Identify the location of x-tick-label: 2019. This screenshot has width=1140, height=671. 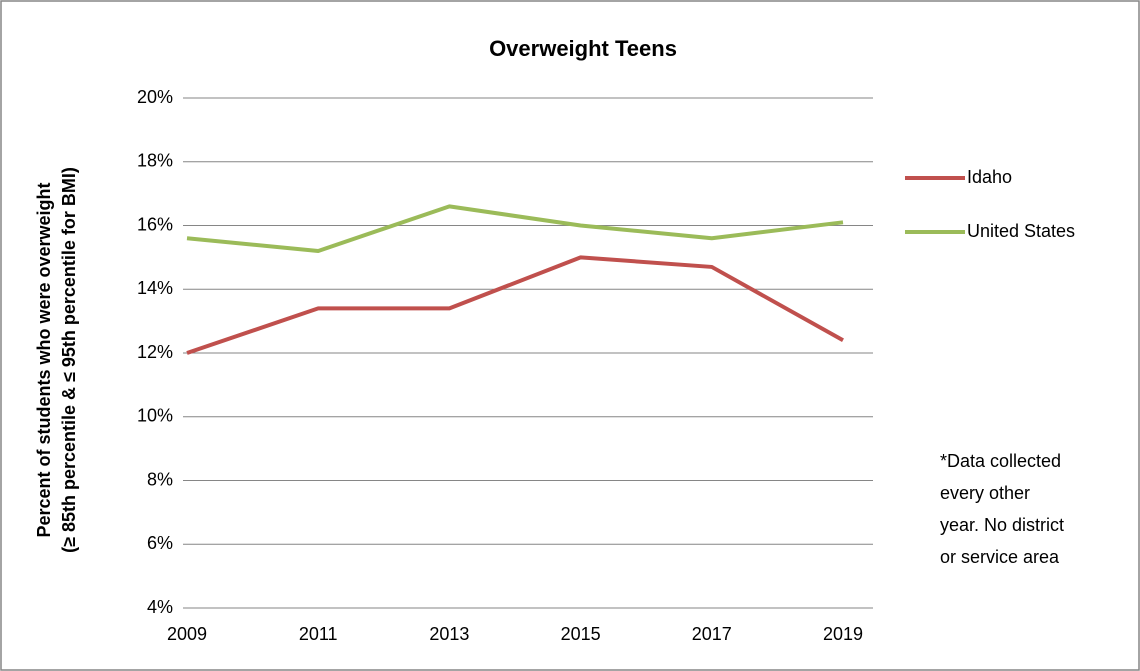
(843, 634).